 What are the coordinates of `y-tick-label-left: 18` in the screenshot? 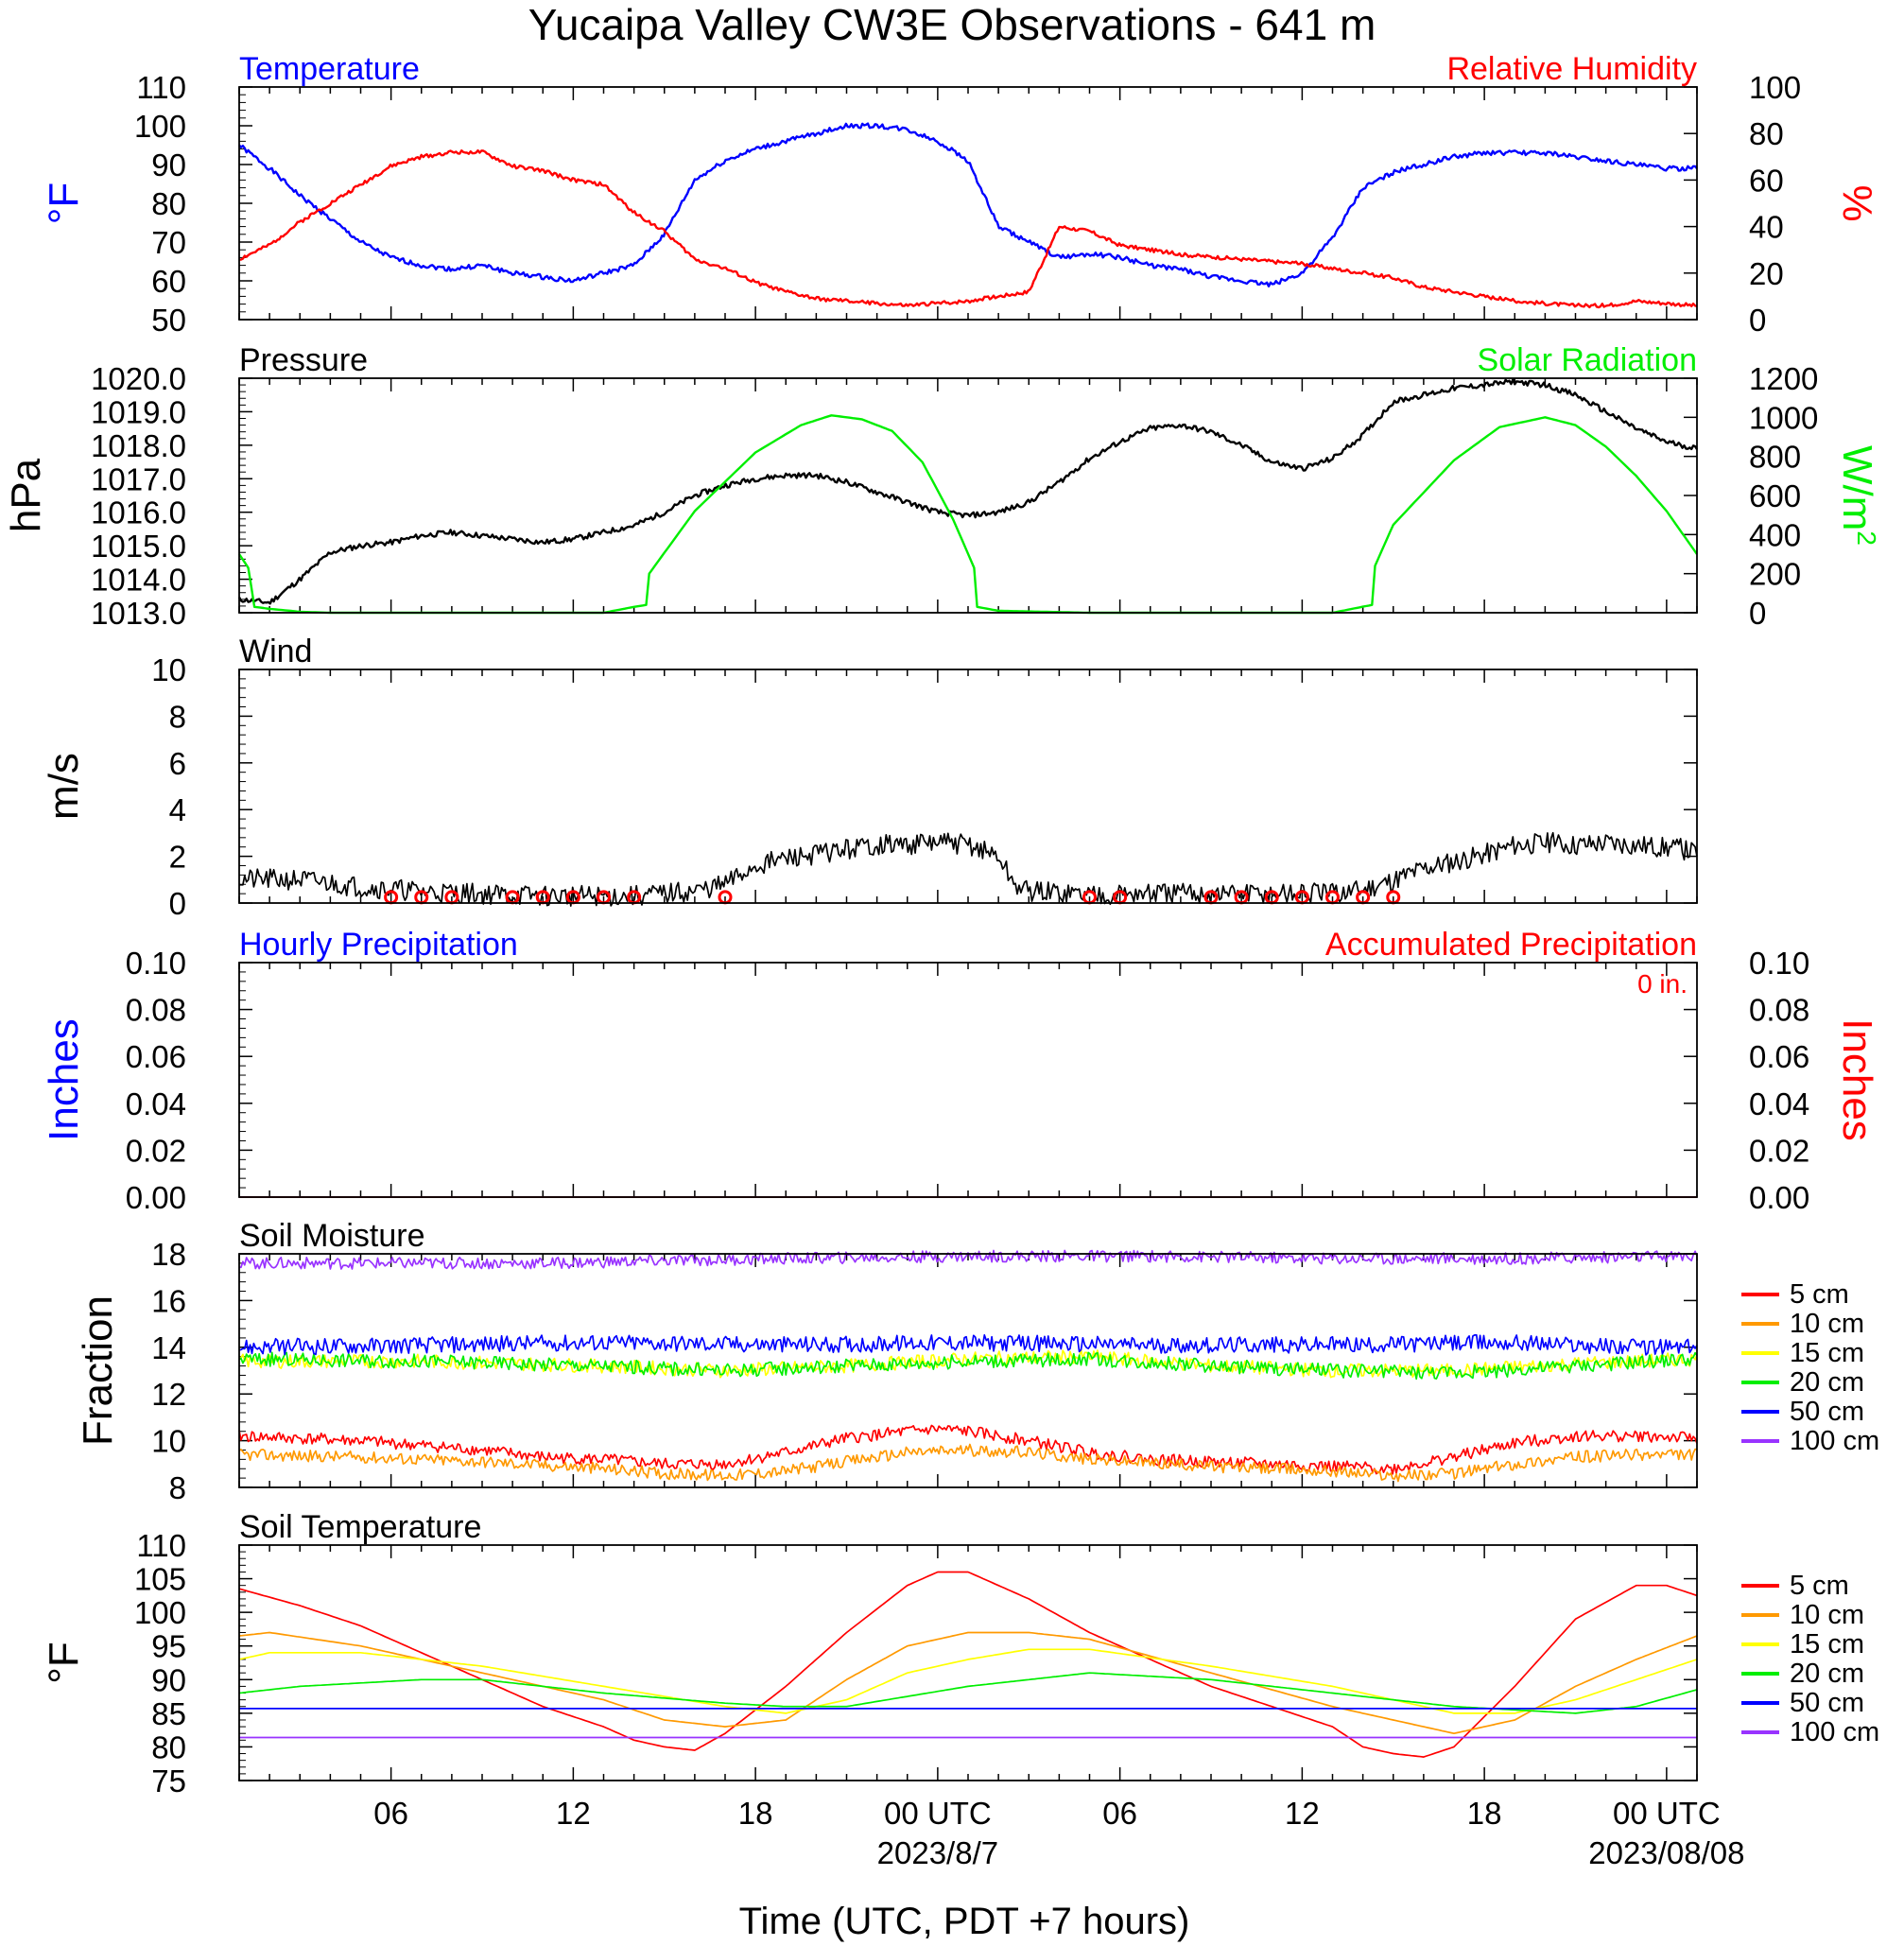 It's located at (168, 1255).